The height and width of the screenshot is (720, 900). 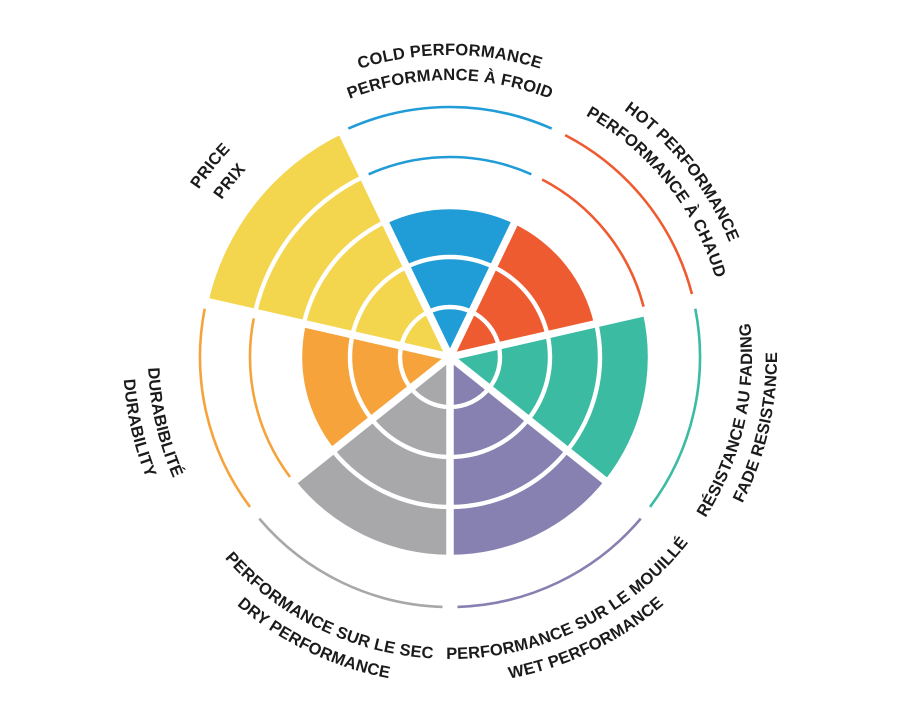 What do you see at coordinates (681, 171) in the screenshot?
I see `sector-label-hot-performance-en: HOT PERFORMANCE` at bounding box center [681, 171].